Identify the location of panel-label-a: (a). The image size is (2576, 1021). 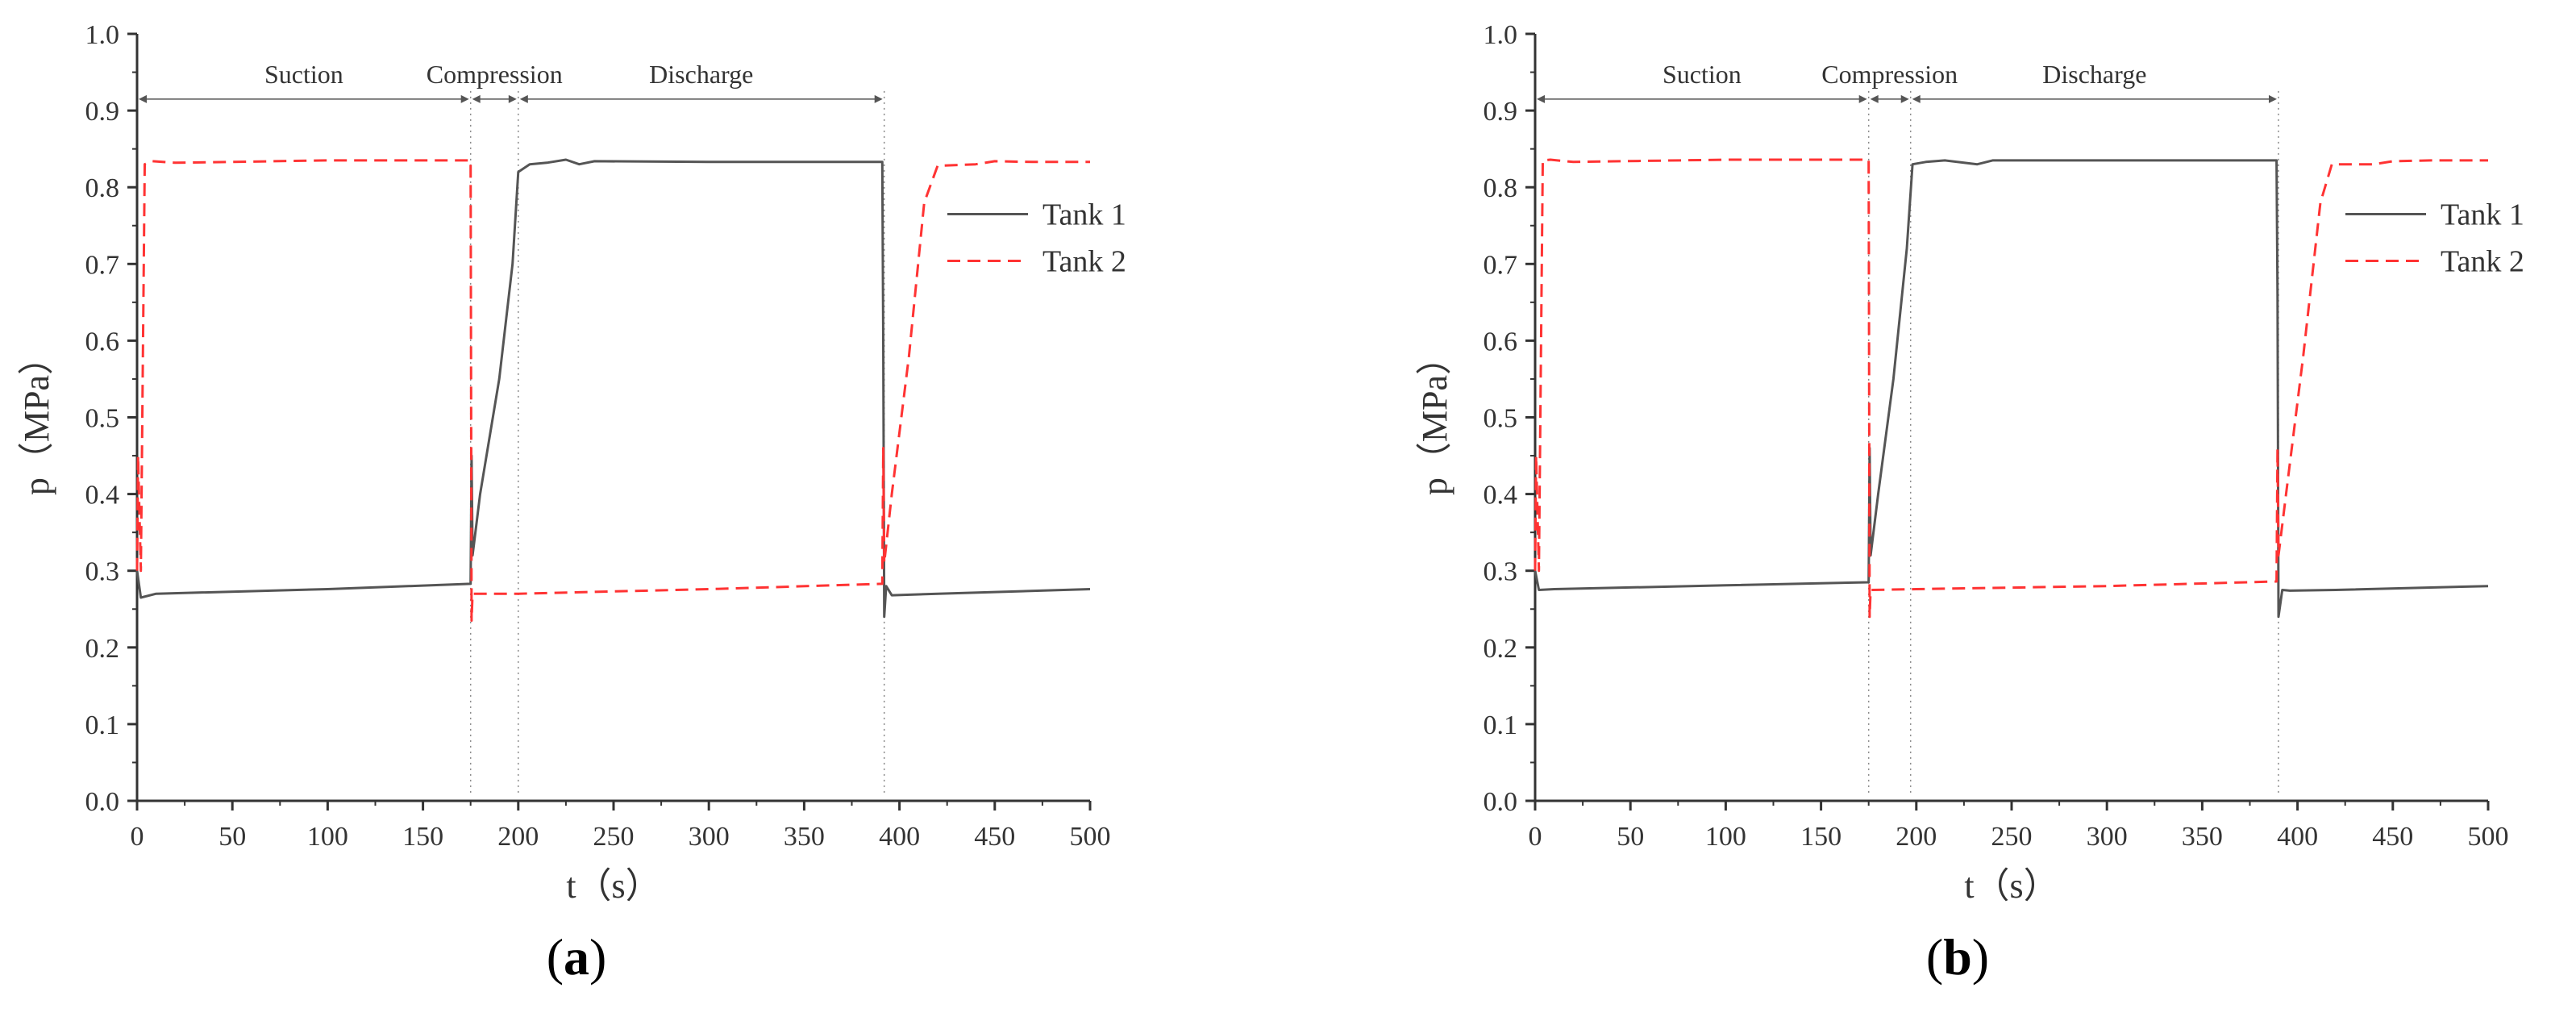
(576, 957).